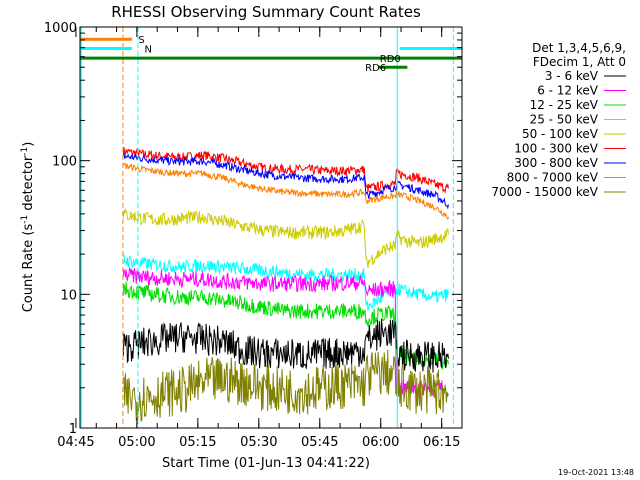  I want to click on footer-date: 19-Oct-2021 13:48, so click(596, 472).